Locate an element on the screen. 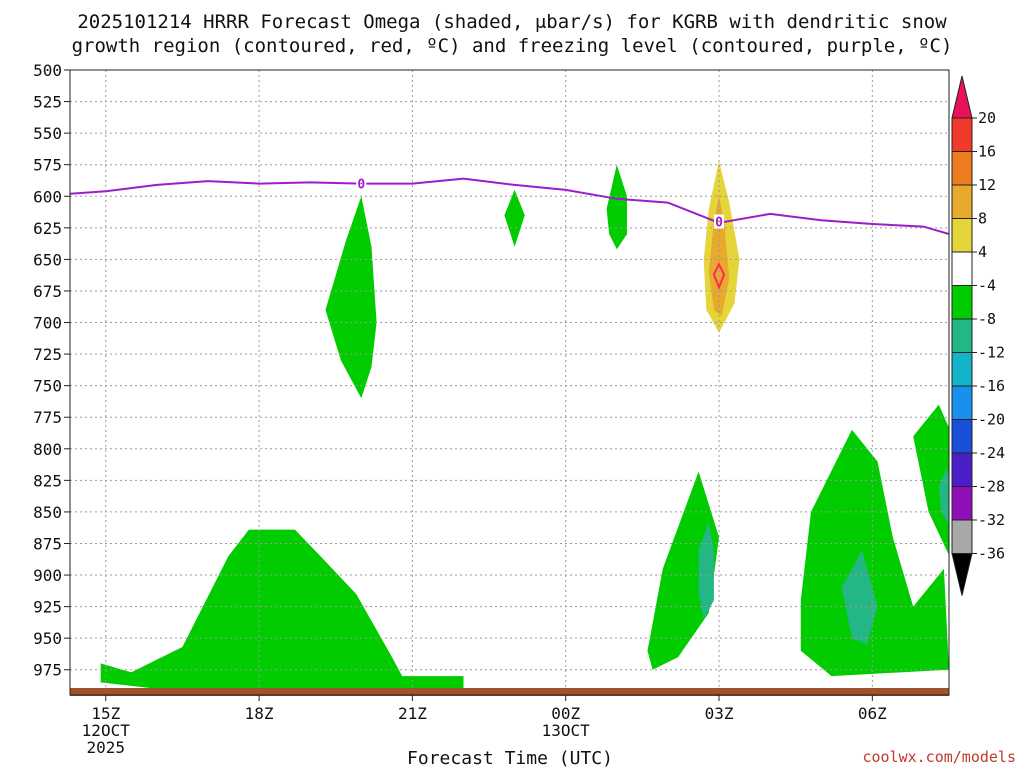 The height and width of the screenshot is (768, 1024). x-tick-label-1-0: 18Z is located at coordinates (259, 713).